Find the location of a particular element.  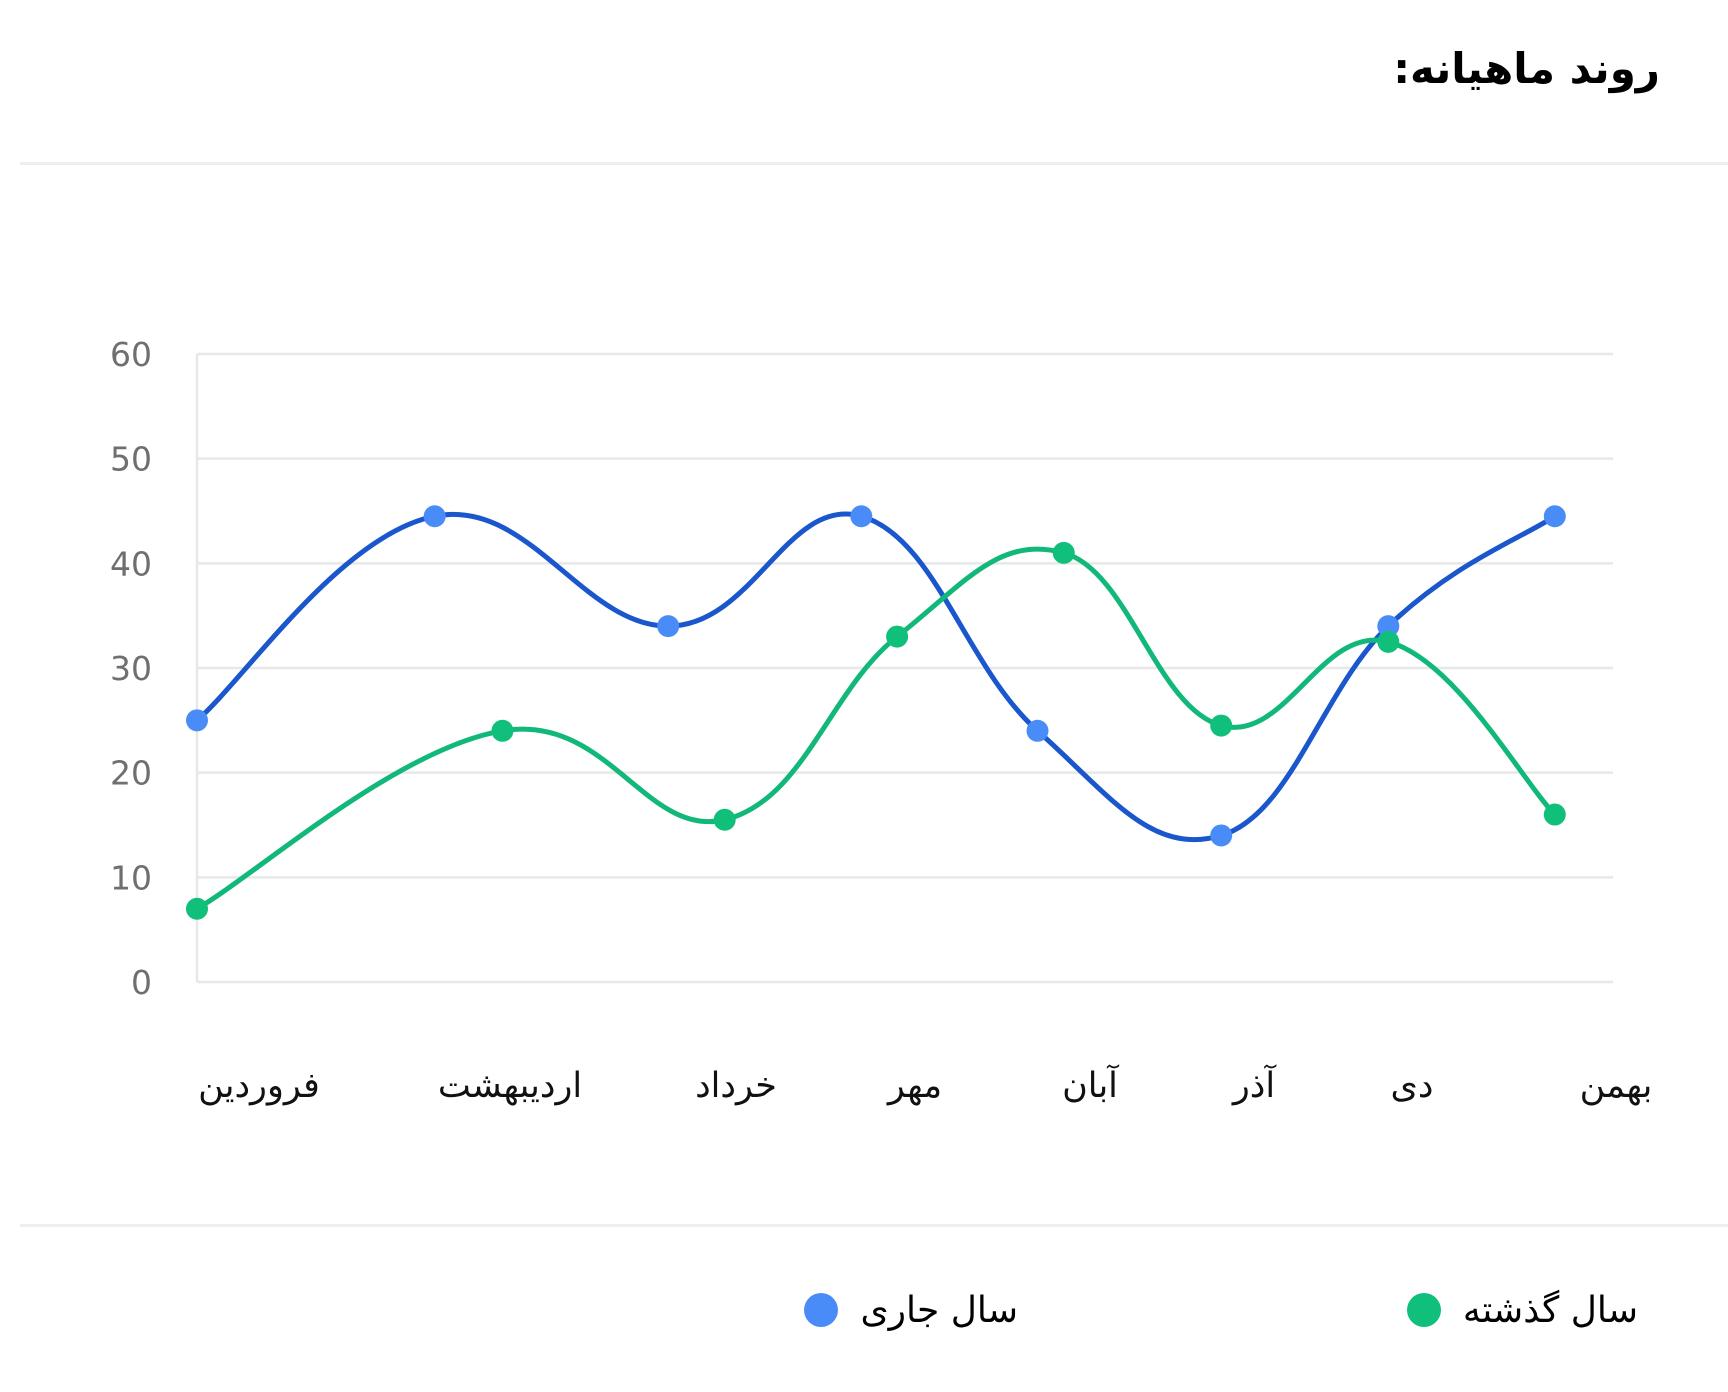

x-tick-label: اردیبهشت is located at coordinates (510, 1086).